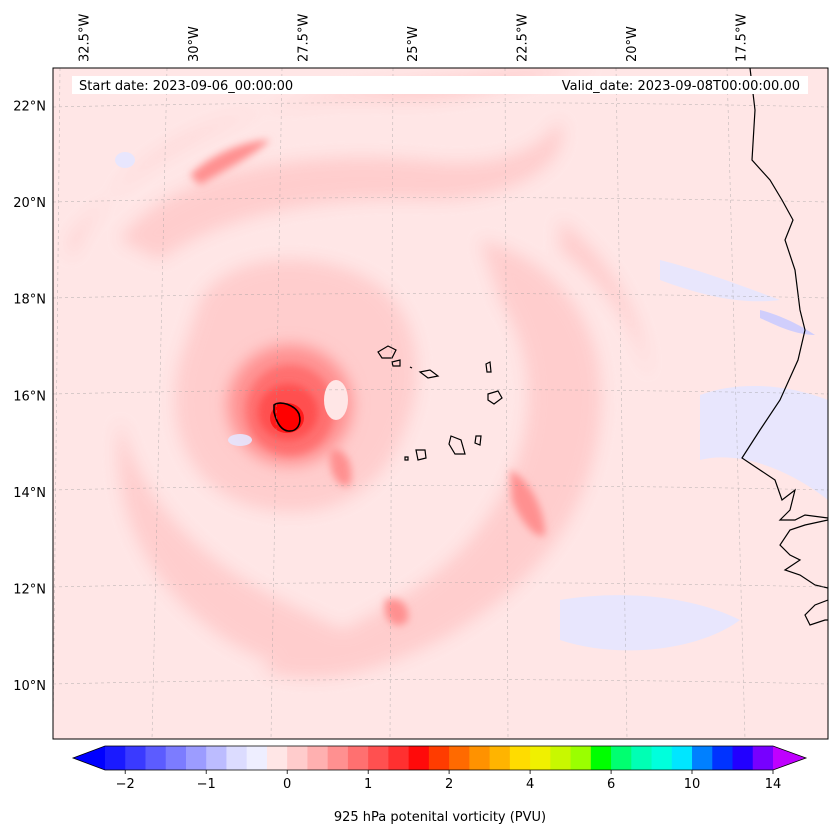 The image size is (837, 840). Describe the element at coordinates (440, 817) in the screenshot. I see `colorbar-label: 925 hPa potenital vorticity (PVU)` at that location.